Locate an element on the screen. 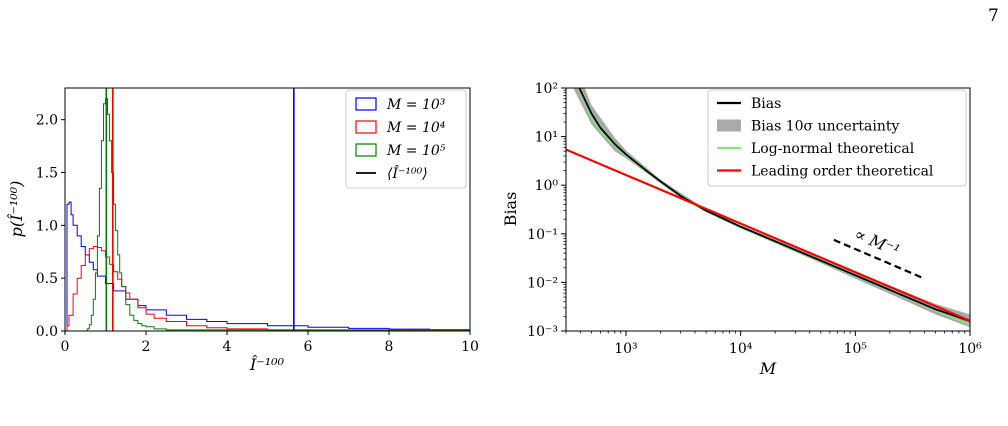 The width and height of the screenshot is (1008, 426). figure-caption-fragment is located at coordinates (500, 409).